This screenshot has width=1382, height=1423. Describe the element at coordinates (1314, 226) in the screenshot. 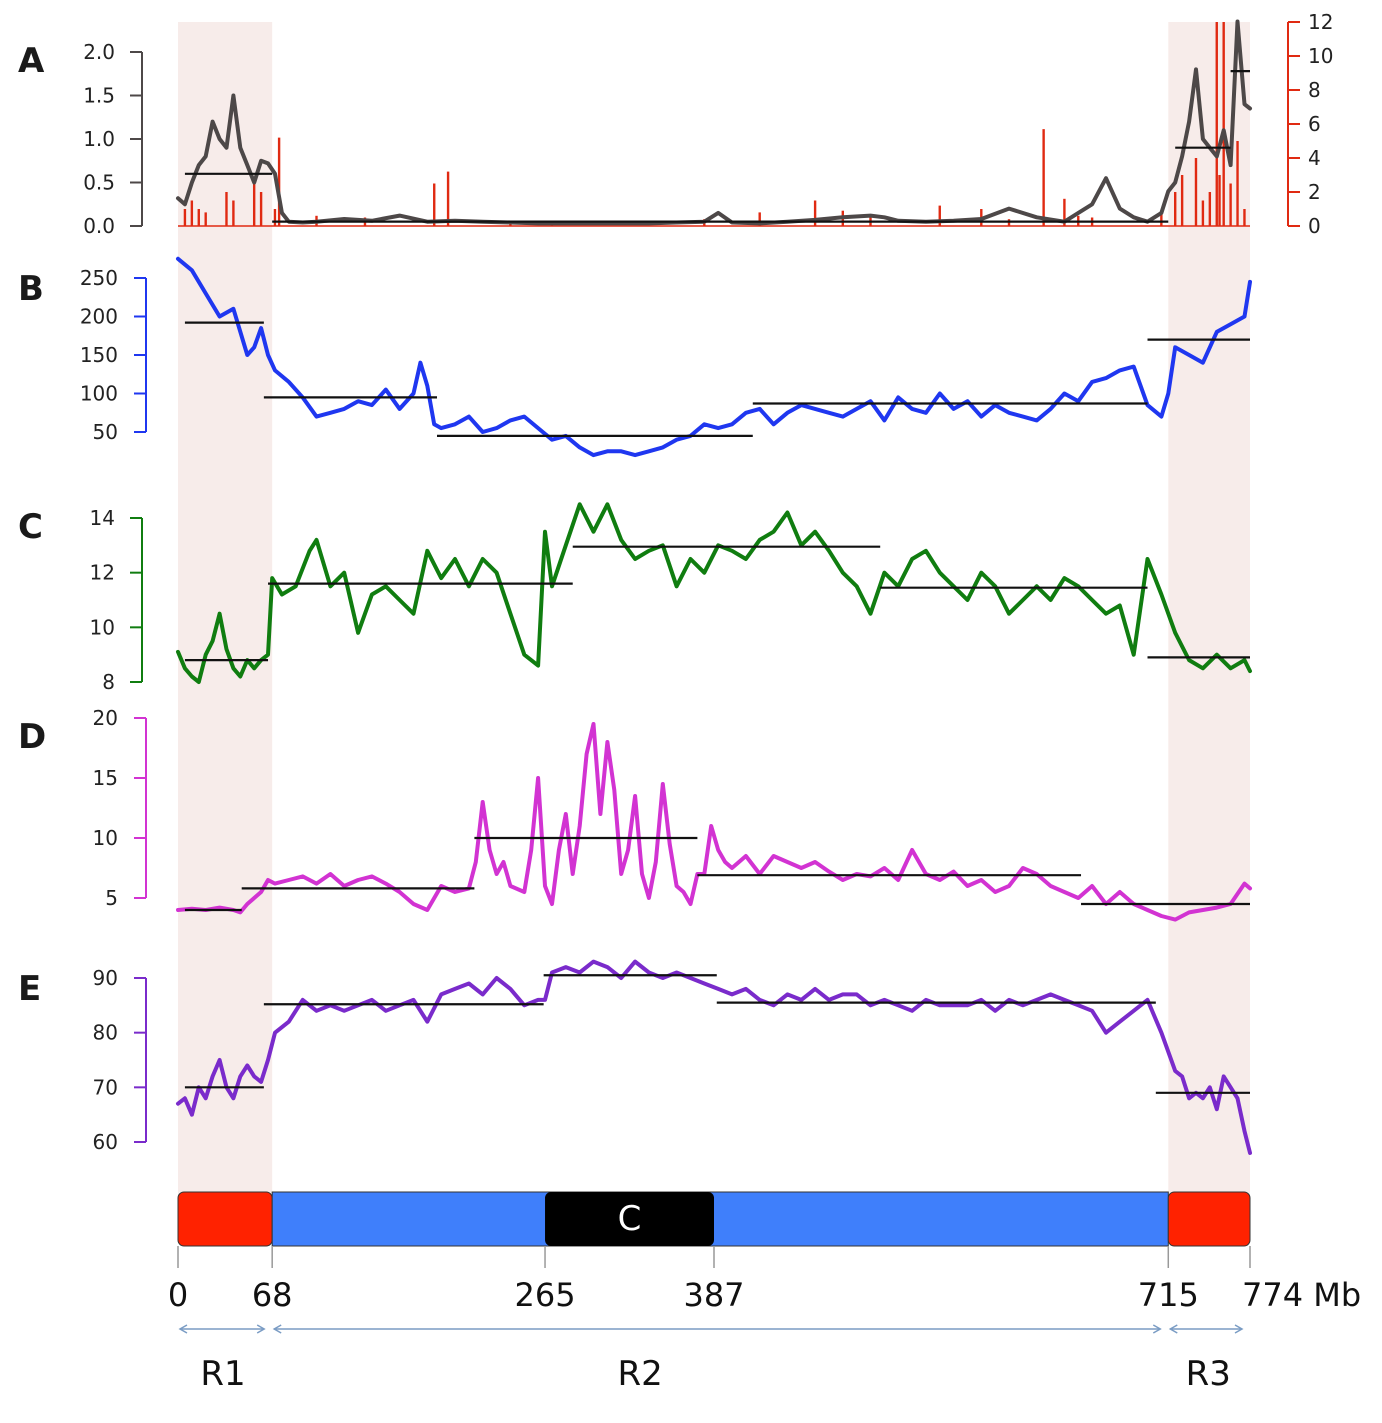

I see `secondary-y-tick-label: 0` at that location.